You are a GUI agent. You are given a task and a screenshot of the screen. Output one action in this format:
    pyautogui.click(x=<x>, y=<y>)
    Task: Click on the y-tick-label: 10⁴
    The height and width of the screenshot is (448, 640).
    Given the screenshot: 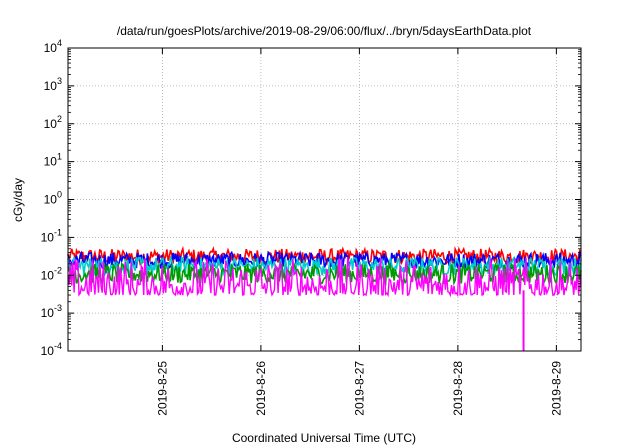 What is the action you would take?
    pyautogui.click(x=53, y=46)
    